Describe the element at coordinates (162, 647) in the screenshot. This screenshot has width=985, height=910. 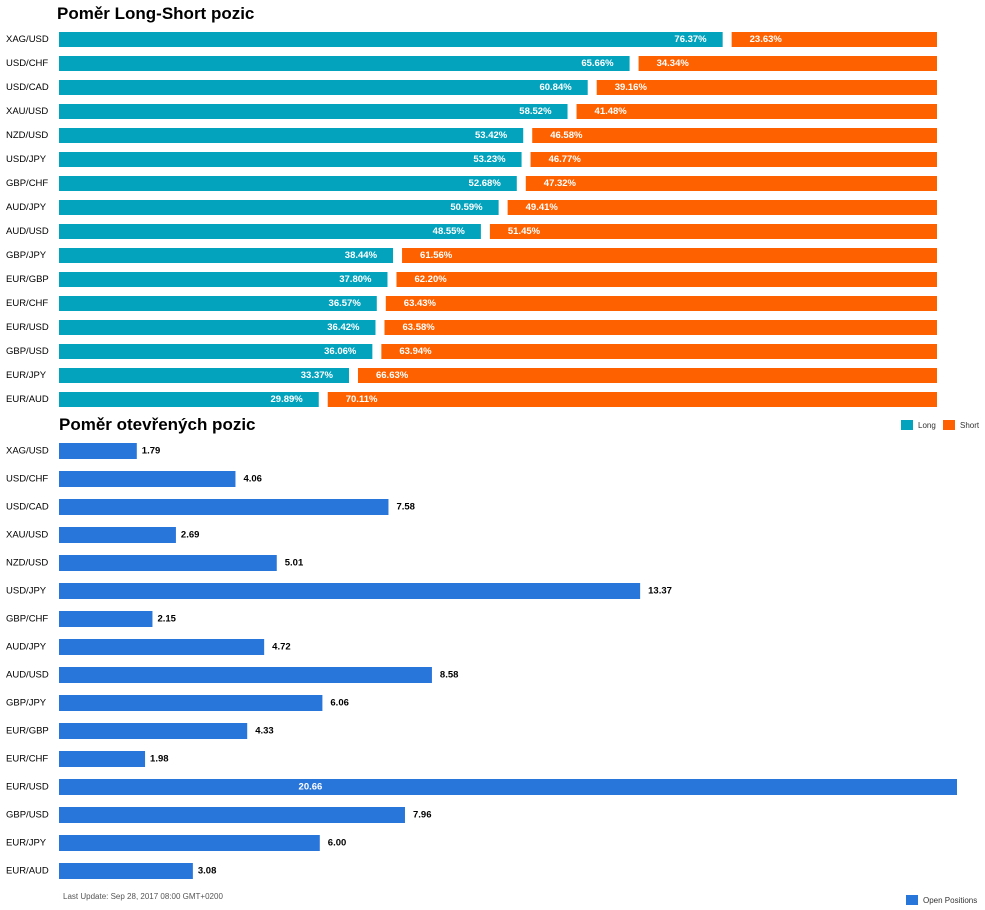
I see `open-bar-aud-jpy` at that location.